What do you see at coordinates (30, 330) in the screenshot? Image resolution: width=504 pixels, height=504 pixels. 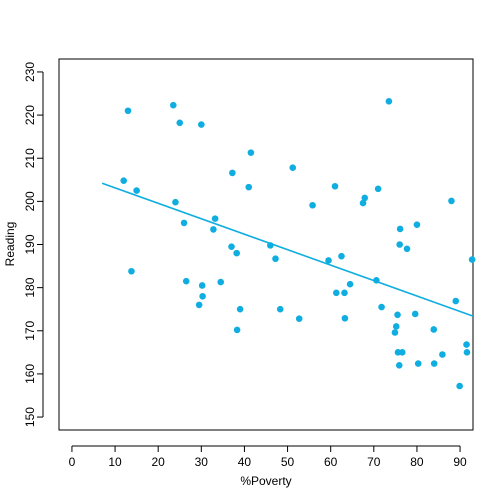 I see `y-tick-label: 170` at bounding box center [30, 330].